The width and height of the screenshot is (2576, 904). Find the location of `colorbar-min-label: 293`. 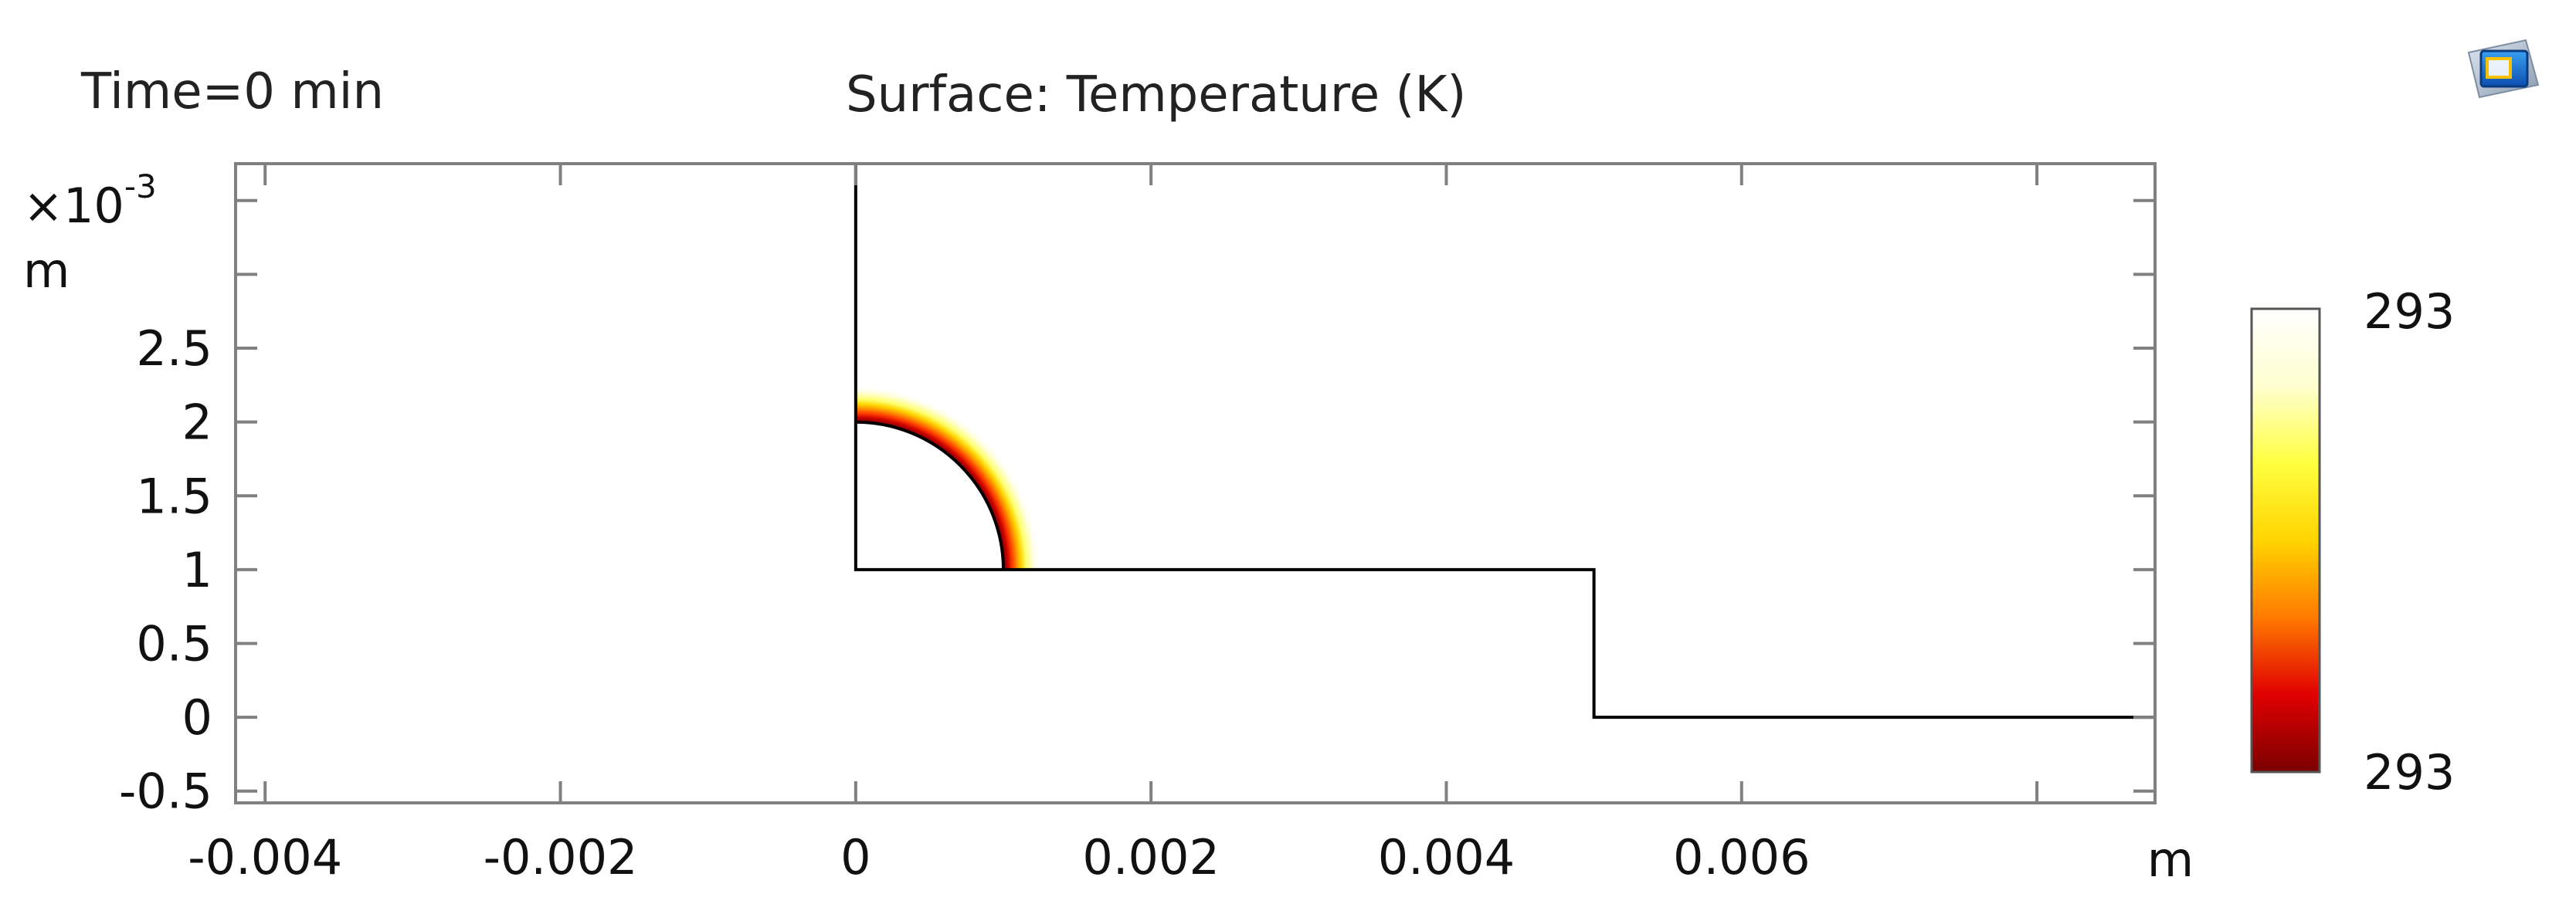

colorbar-min-label: 293 is located at coordinates (2409, 773).